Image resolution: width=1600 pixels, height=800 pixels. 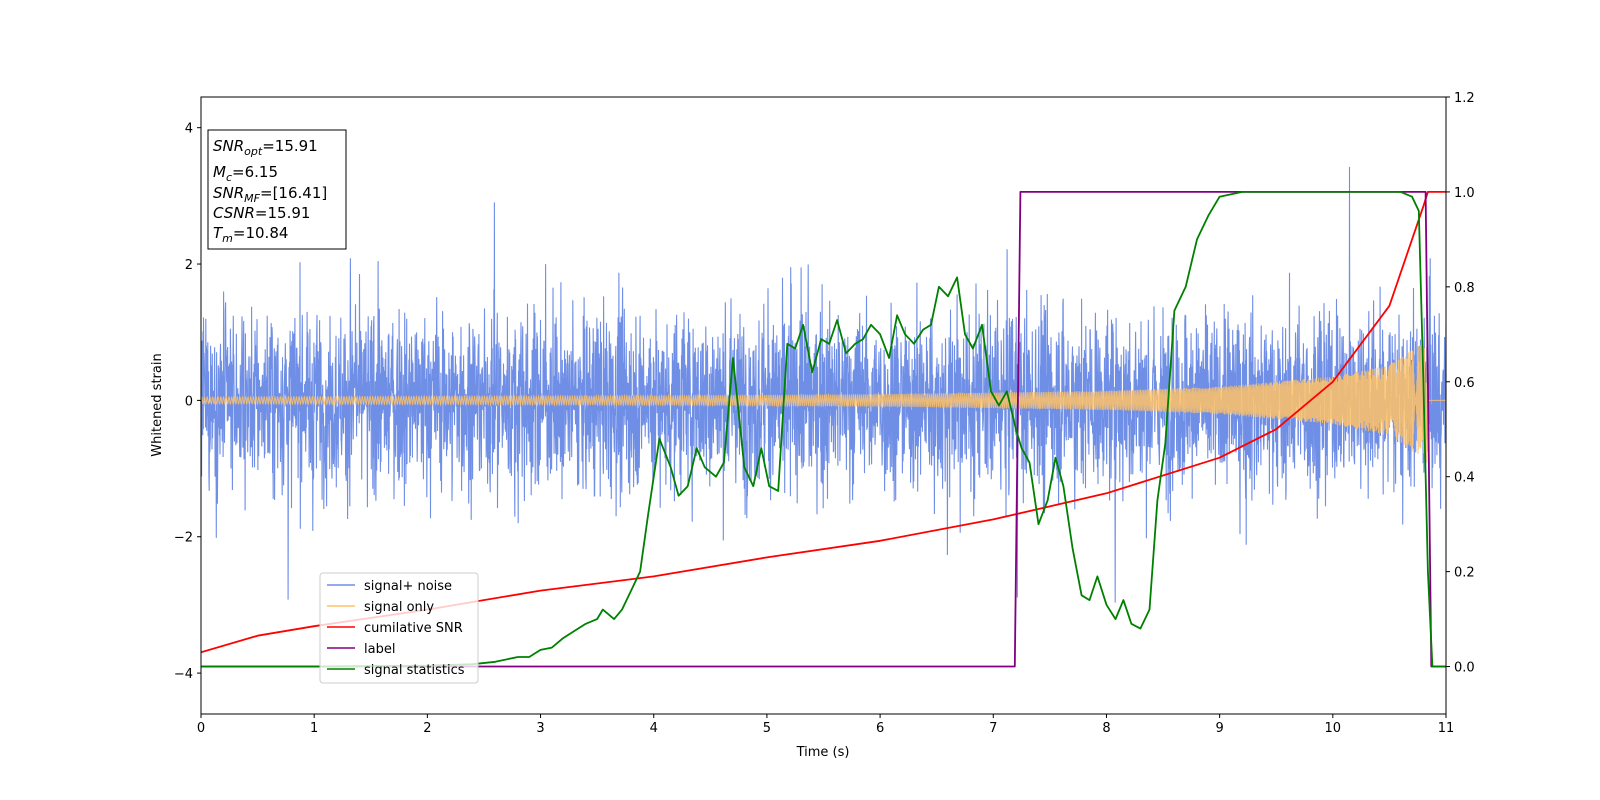 I want to click on y-right-tick-label-6: 1.2, so click(x=1464, y=98).